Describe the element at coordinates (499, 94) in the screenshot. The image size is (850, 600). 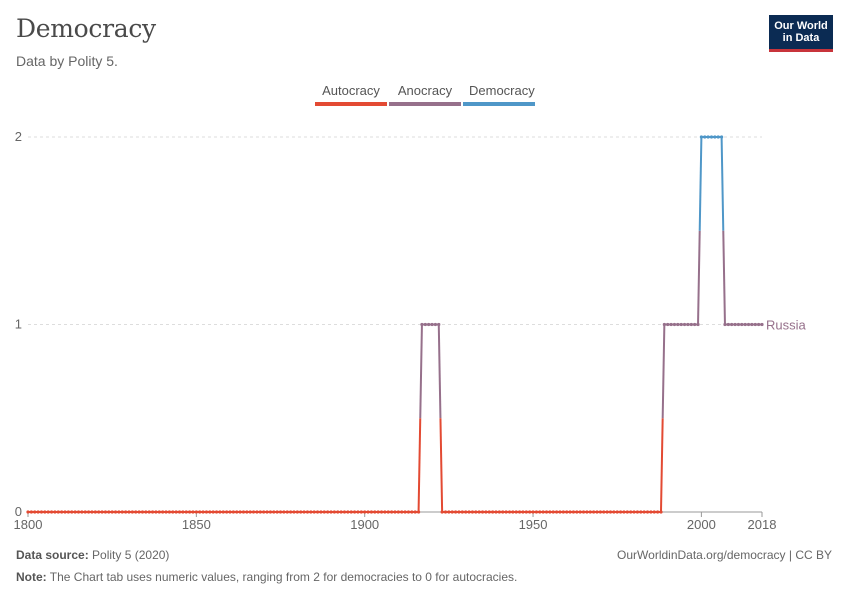
I see `legend-item-democracy: Democracy` at that location.